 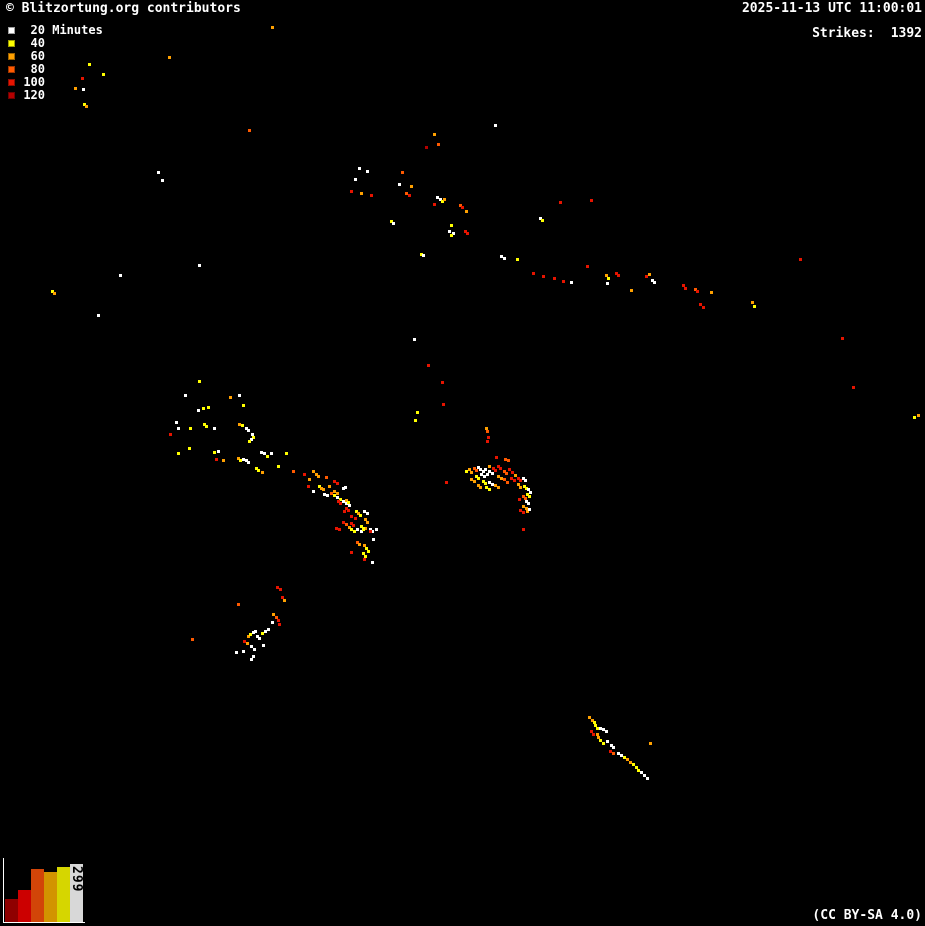 I want to click on legend-swatch-icon, so click(x=11, y=30).